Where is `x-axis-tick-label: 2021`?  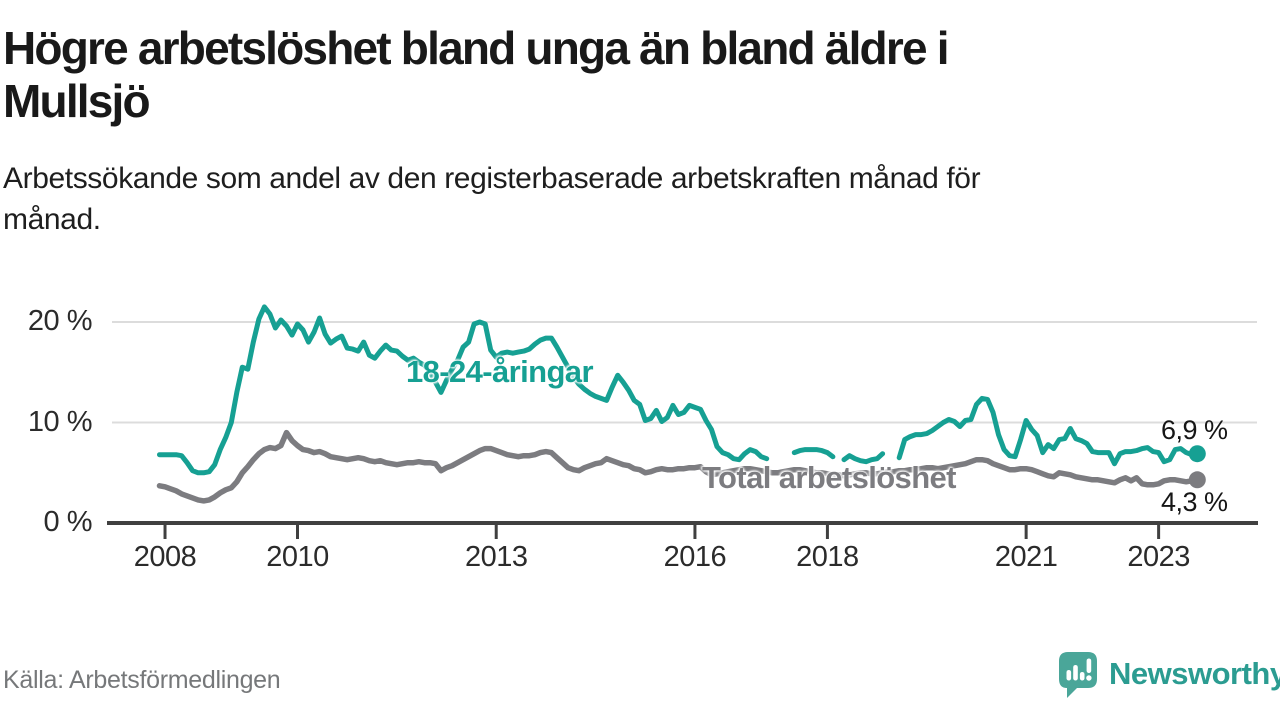
x-axis-tick-label: 2021 is located at coordinates (1026, 557).